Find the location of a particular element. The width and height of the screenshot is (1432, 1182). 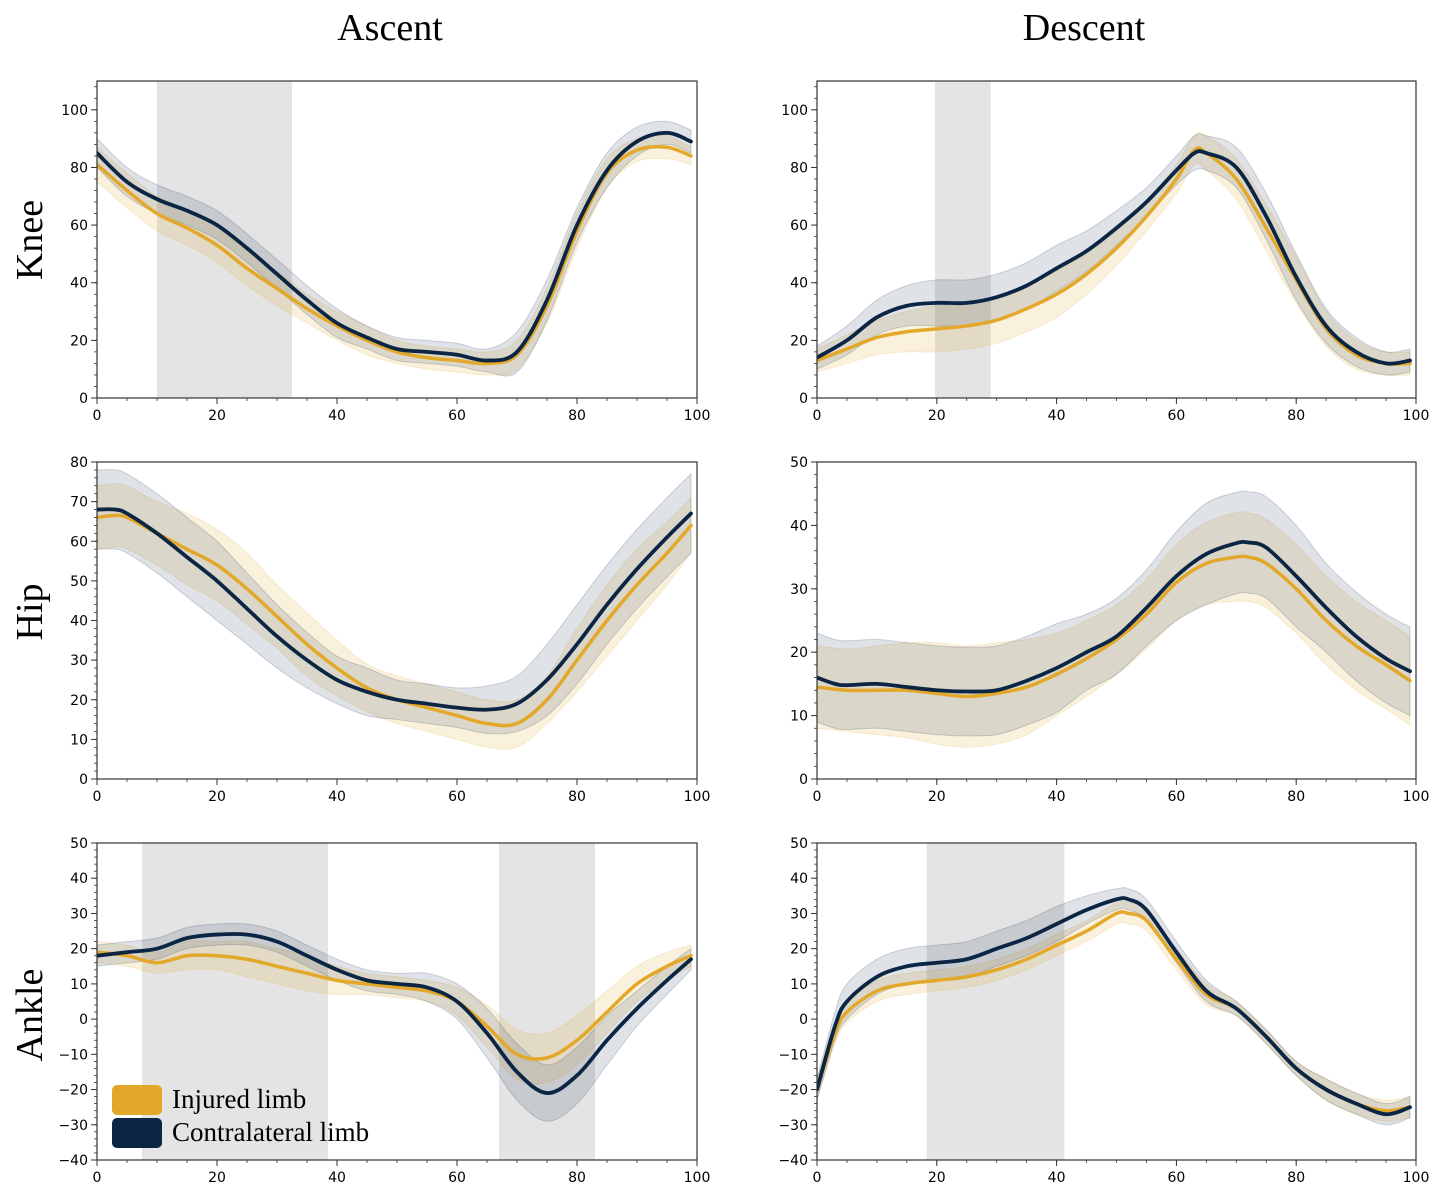

line-contralateral-ankle-descent is located at coordinates (1114, 1006).